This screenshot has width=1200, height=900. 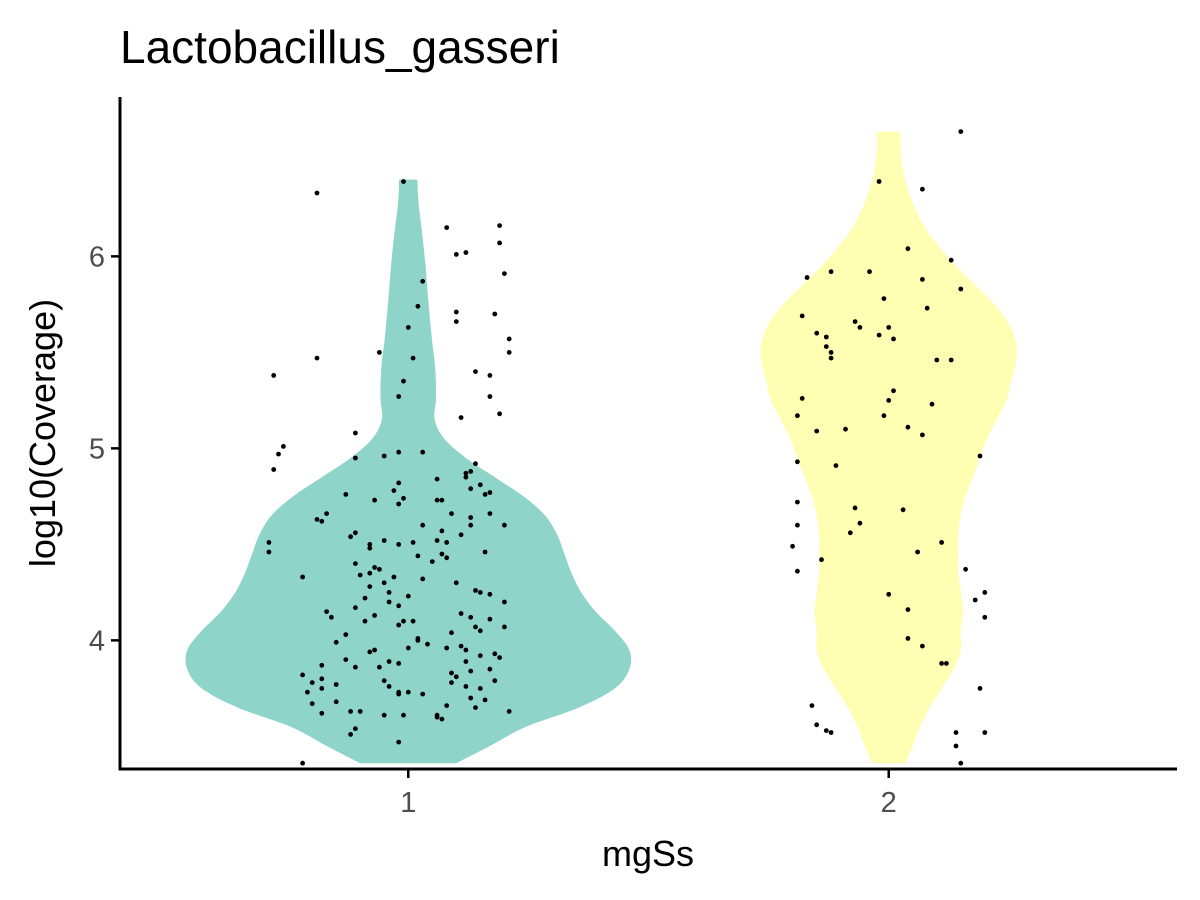 I want to click on x-tick-label-1: 1, so click(x=408, y=803).